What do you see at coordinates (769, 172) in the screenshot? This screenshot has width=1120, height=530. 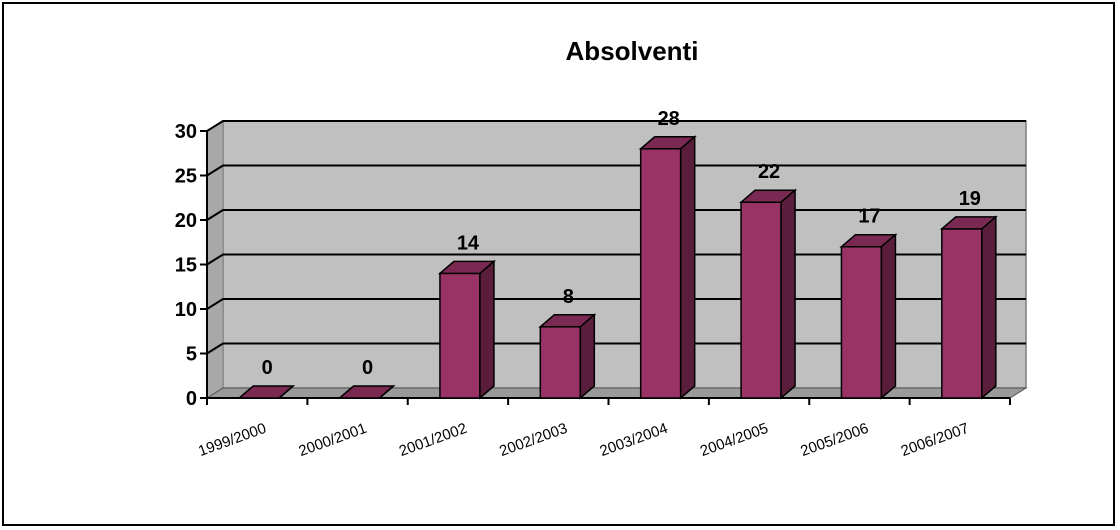 I see `data-label: 22` at bounding box center [769, 172].